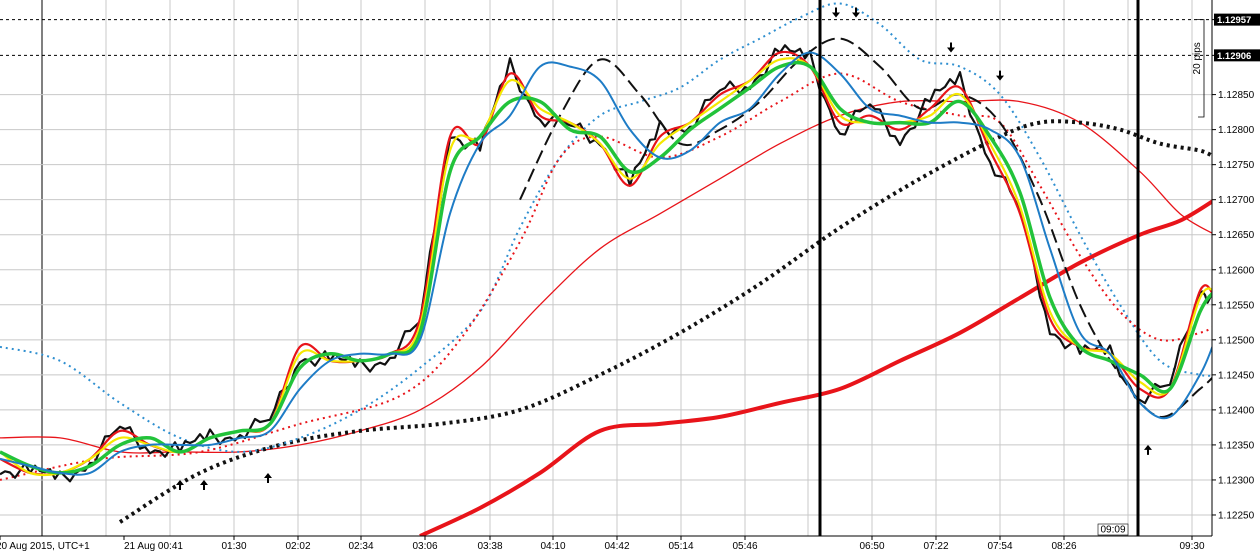 The width and height of the screenshot is (1260, 556). Describe the element at coordinates (1236, 270) in the screenshot. I see `y-tick-label: 1.12600` at that location.